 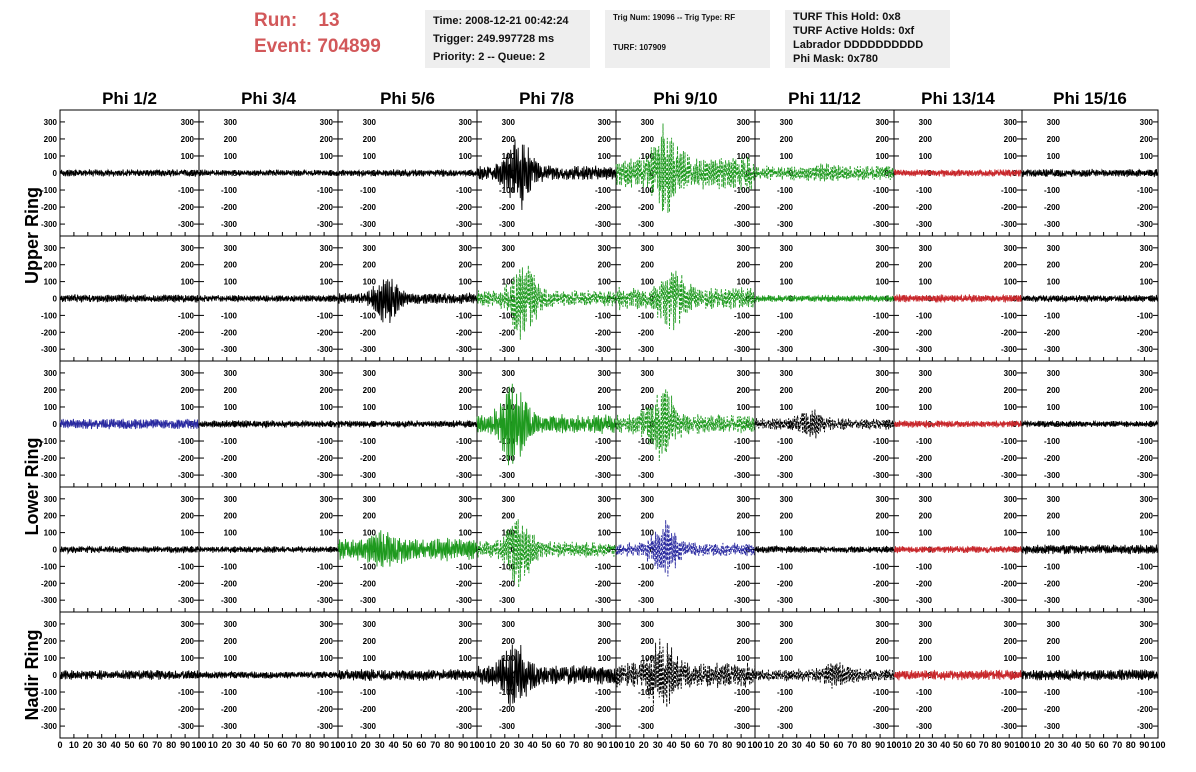 What do you see at coordinates (59, 745) in the screenshot?
I see `x-tick-label: 0` at bounding box center [59, 745].